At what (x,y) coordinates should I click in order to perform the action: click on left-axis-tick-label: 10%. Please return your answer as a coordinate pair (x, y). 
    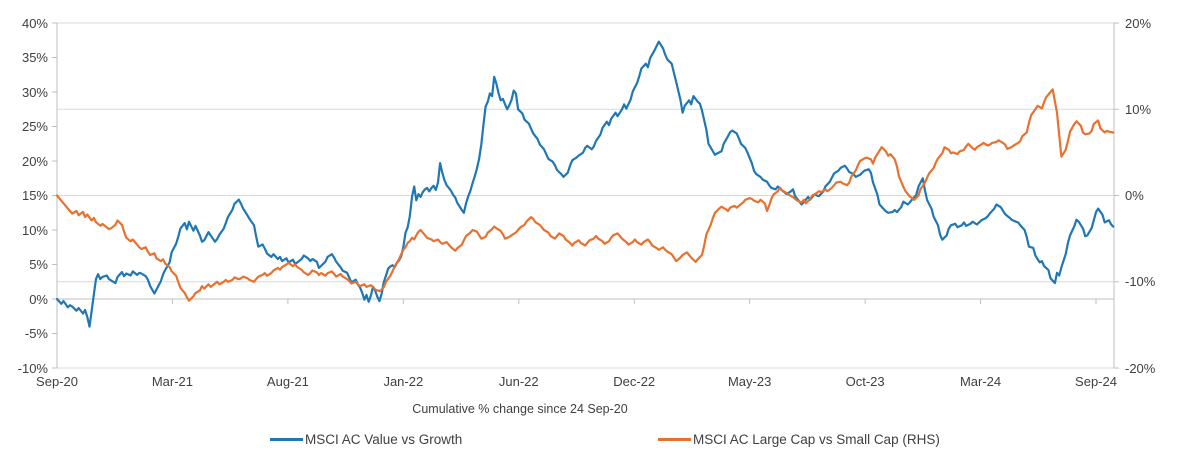
    Looking at the image, I should click on (34, 230).